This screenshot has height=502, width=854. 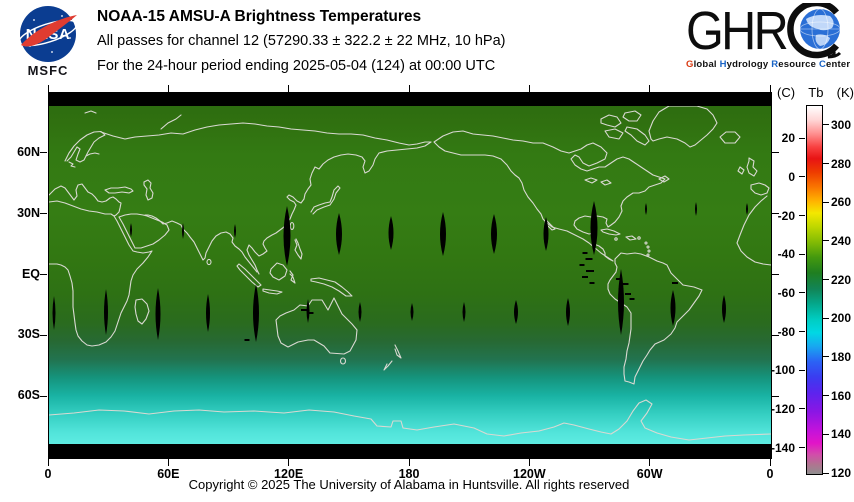 What do you see at coordinates (786, 292) in the screenshot?
I see `colorbar-c-label: -60` at bounding box center [786, 292].